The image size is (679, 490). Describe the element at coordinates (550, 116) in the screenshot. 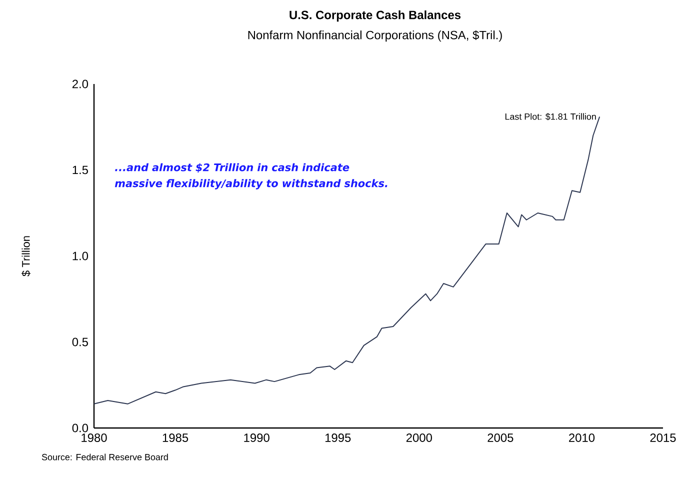

I see `annotation: Last Plot: $1.81 Trillion` at that location.